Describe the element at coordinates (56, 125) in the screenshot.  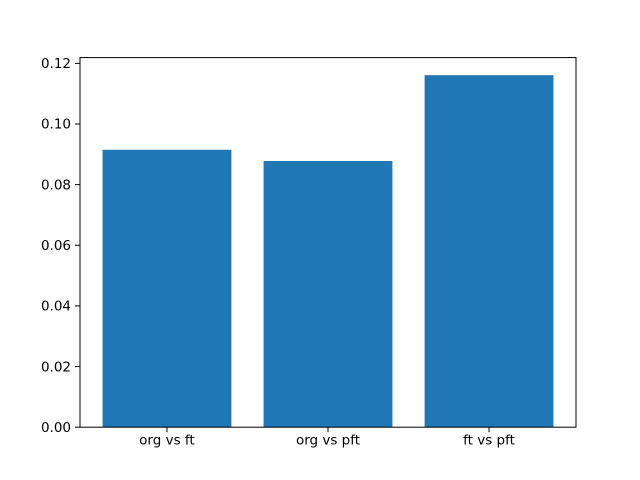
I see `y-tick-label: 0.10` at that location.